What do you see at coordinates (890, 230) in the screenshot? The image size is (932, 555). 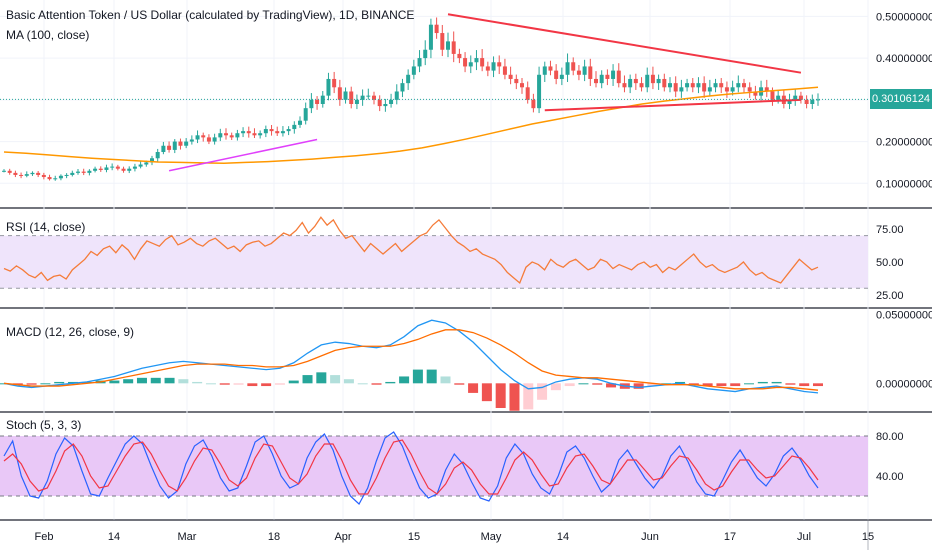 I see `rsi-tick-label: 75.00` at bounding box center [890, 230].